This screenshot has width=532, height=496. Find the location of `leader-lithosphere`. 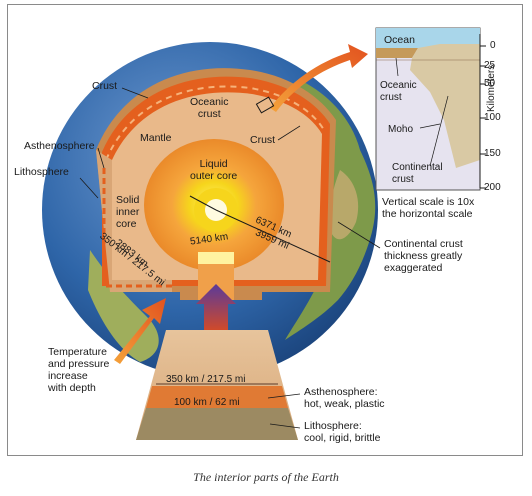

leader-lithosphere is located at coordinates (89, 188).